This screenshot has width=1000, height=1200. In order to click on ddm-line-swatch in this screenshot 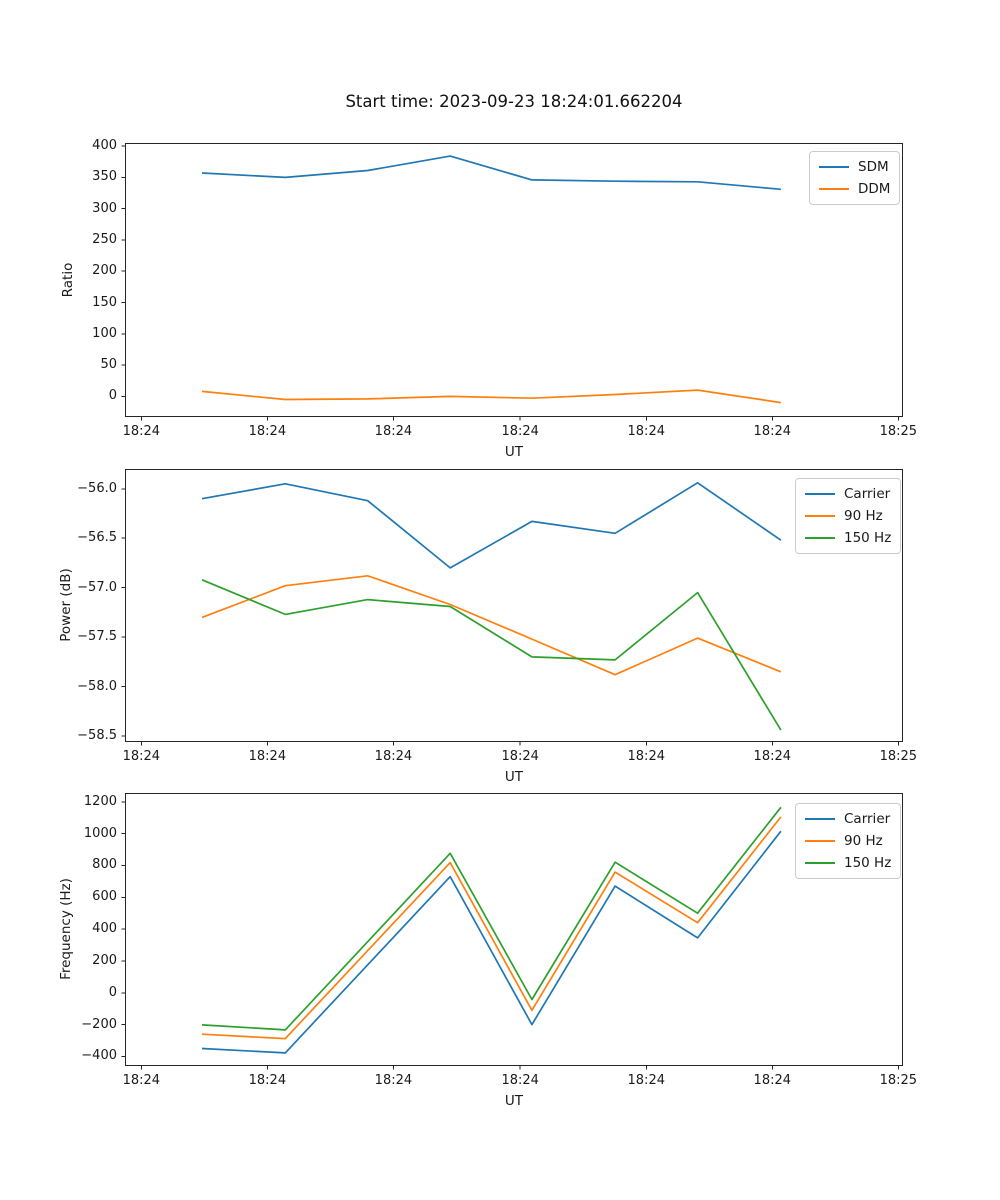, I will do `click(834, 189)`.